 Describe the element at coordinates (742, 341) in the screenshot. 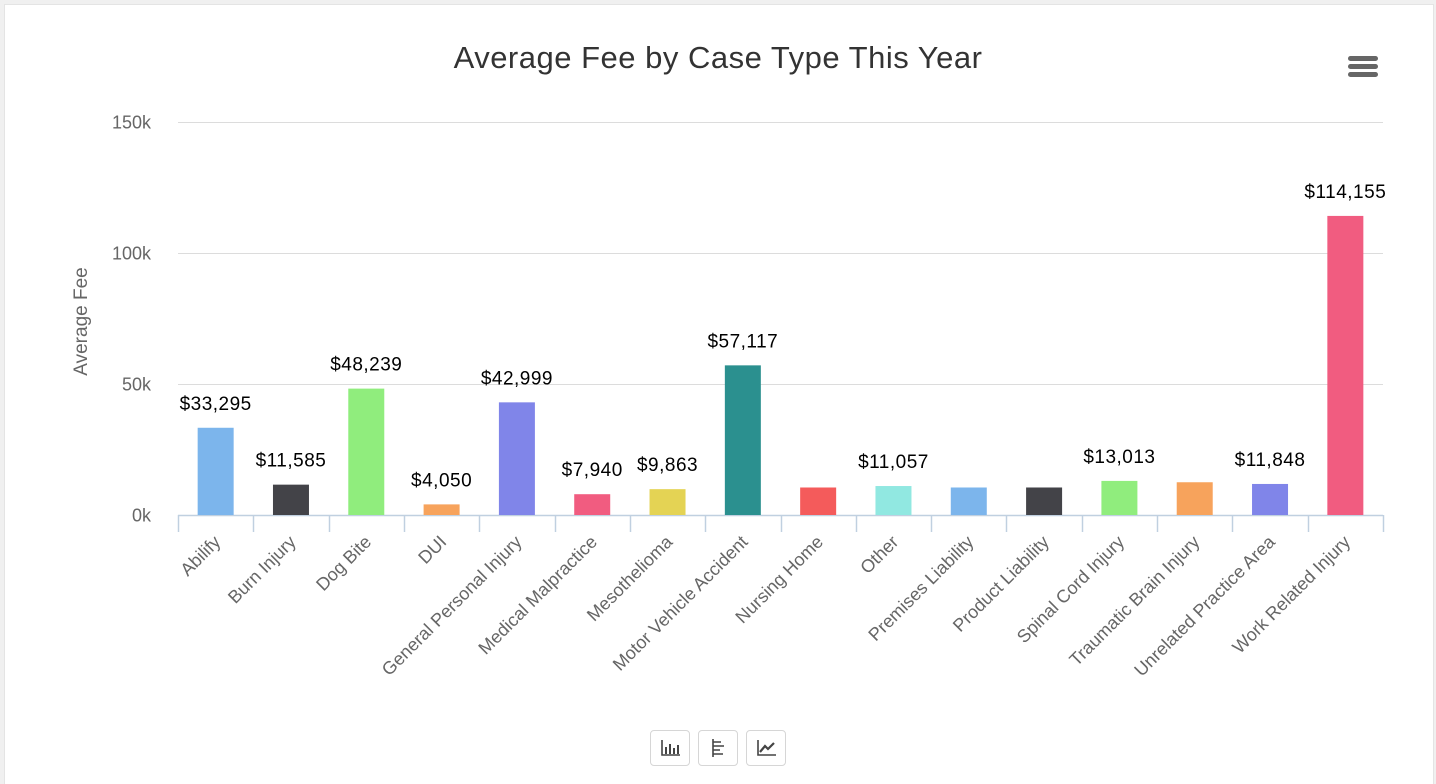

I see `data-label: $57,117` at that location.